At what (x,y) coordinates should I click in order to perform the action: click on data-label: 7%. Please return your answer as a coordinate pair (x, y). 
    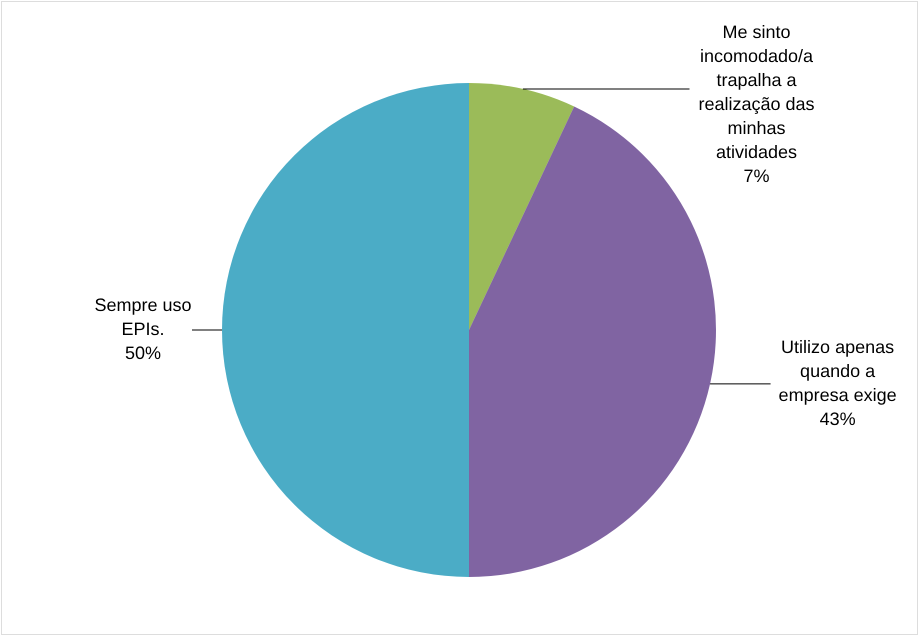
    Looking at the image, I should click on (757, 176).